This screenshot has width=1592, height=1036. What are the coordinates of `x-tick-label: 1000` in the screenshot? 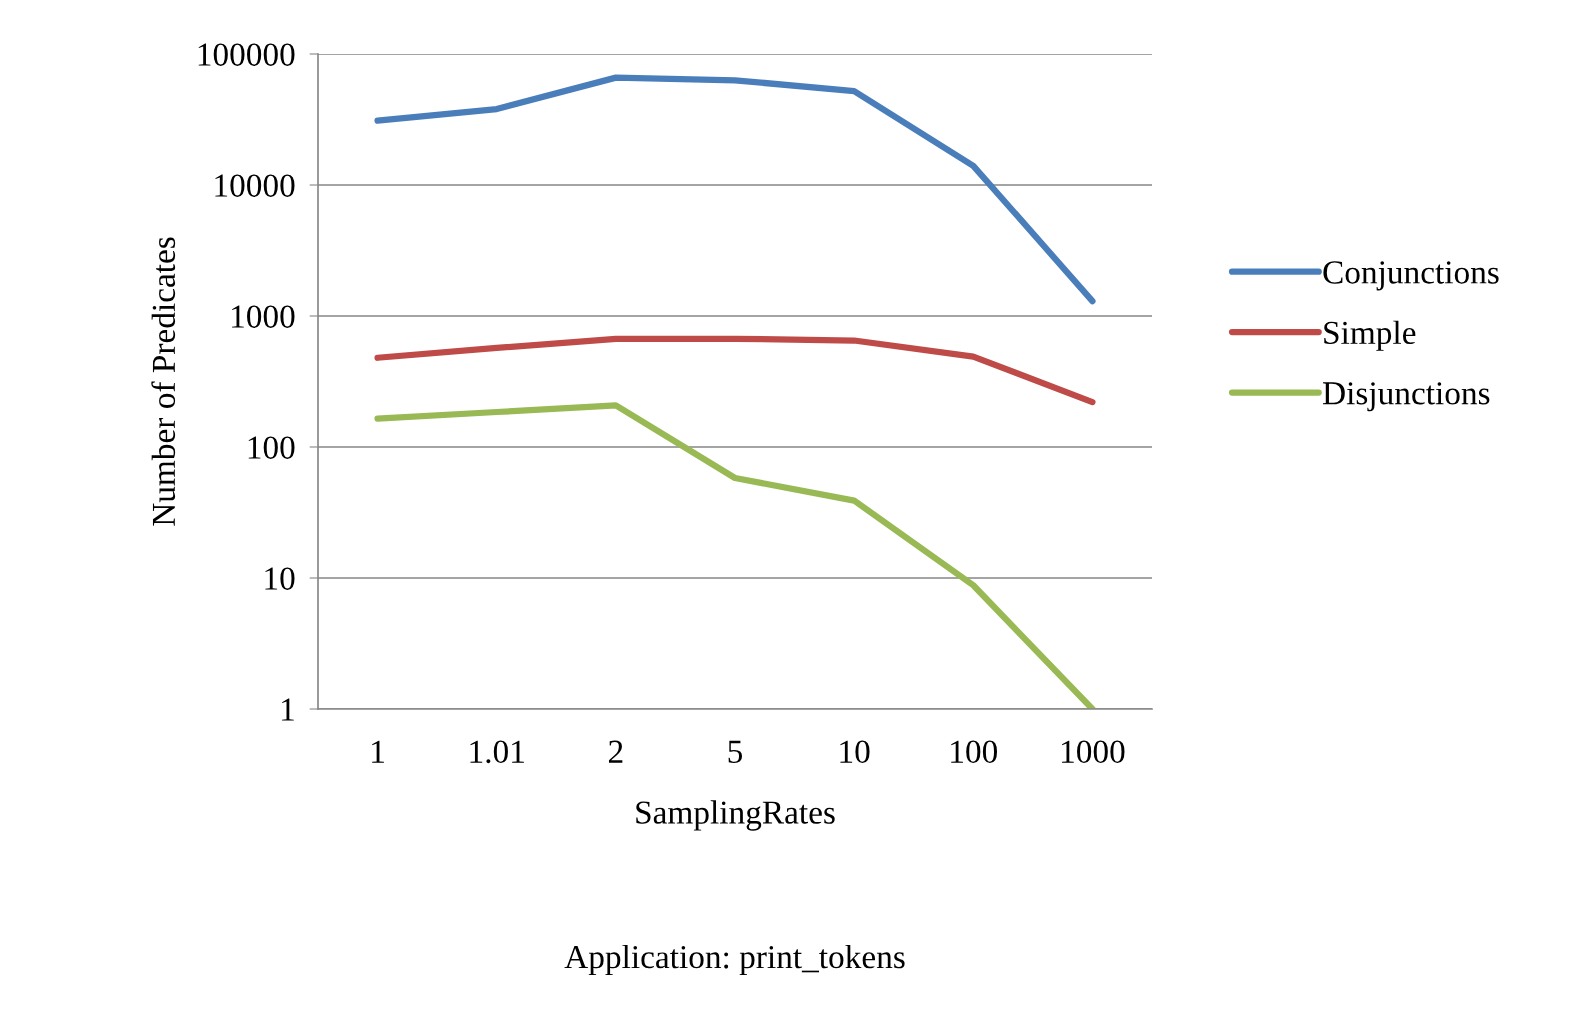 It's located at (1093, 752).